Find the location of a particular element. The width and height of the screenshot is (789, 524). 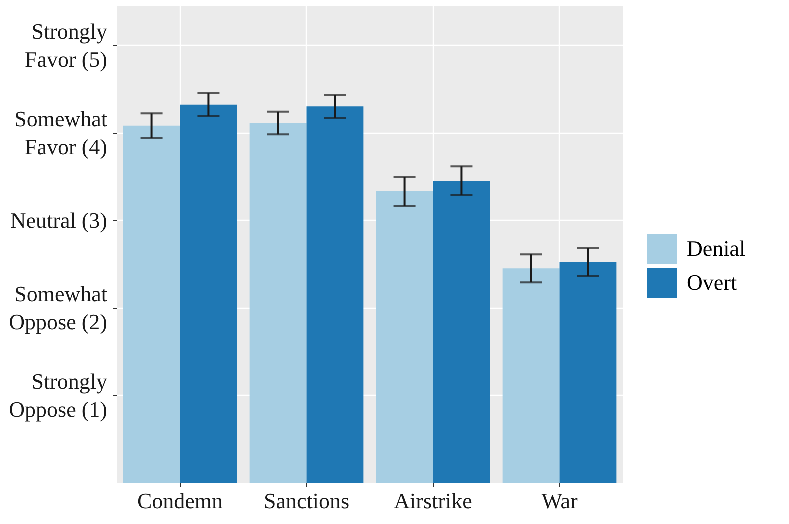

y-tick-label: Neutral (3) is located at coordinates (59, 220).